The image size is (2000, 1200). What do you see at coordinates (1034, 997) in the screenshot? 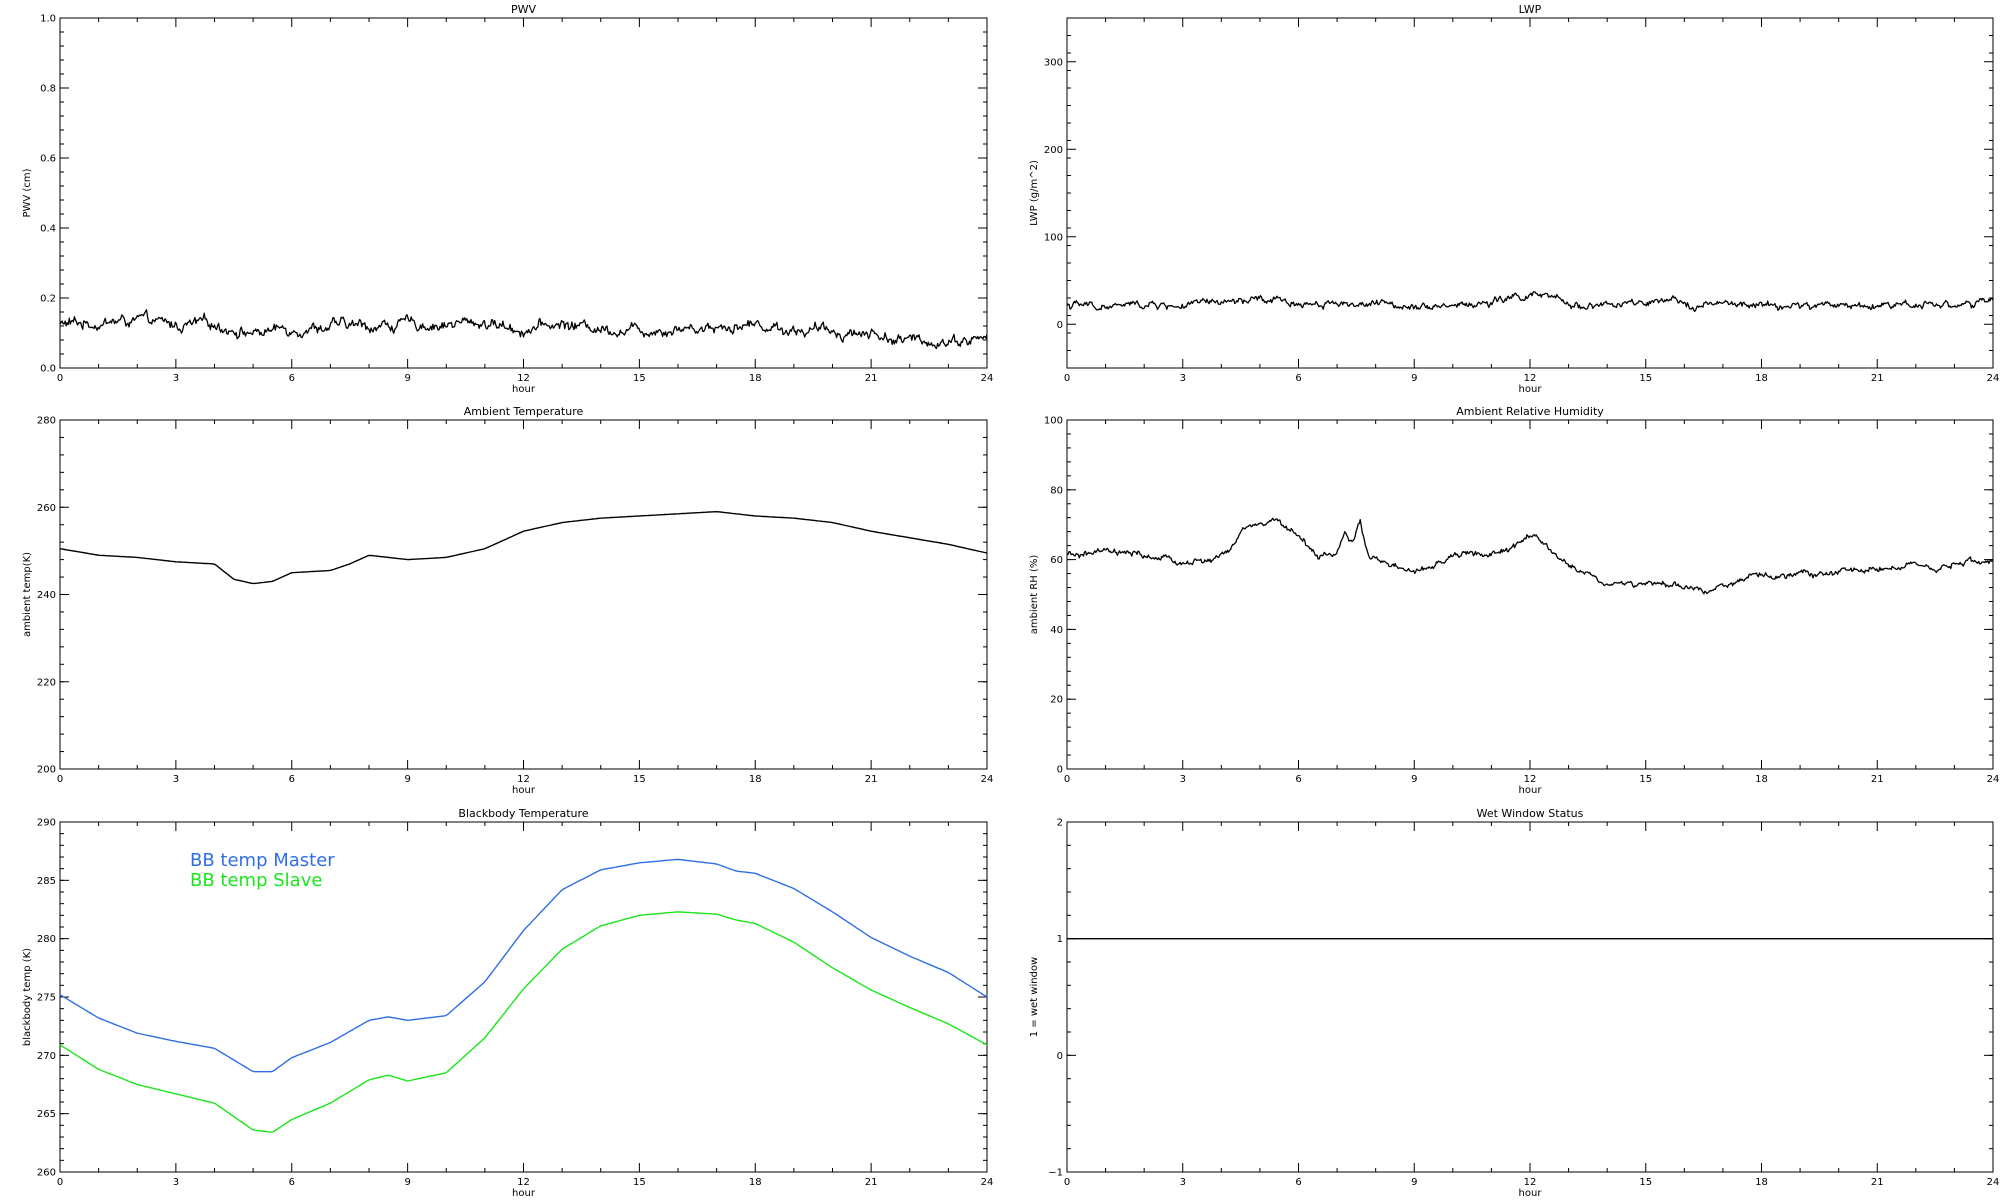
I see `y-axis-label: 1 = wet window` at bounding box center [1034, 997].